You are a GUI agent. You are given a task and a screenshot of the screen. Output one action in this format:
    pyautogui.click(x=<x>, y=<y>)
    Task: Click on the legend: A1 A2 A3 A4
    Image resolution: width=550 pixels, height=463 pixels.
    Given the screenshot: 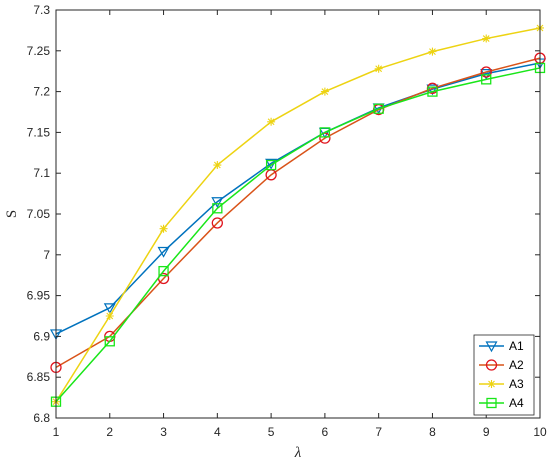 What is the action you would take?
    pyautogui.click(x=504, y=375)
    